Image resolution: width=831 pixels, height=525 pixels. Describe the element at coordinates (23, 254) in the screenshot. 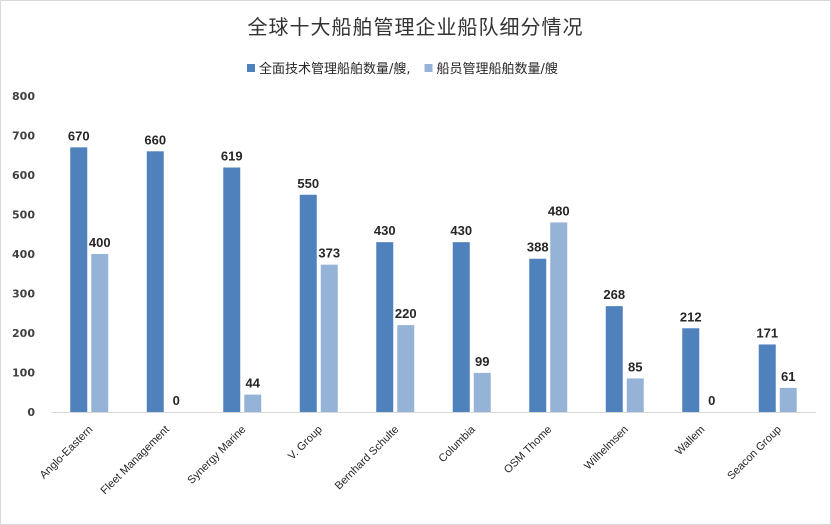

I see `y-tick-label: 400` at that location.